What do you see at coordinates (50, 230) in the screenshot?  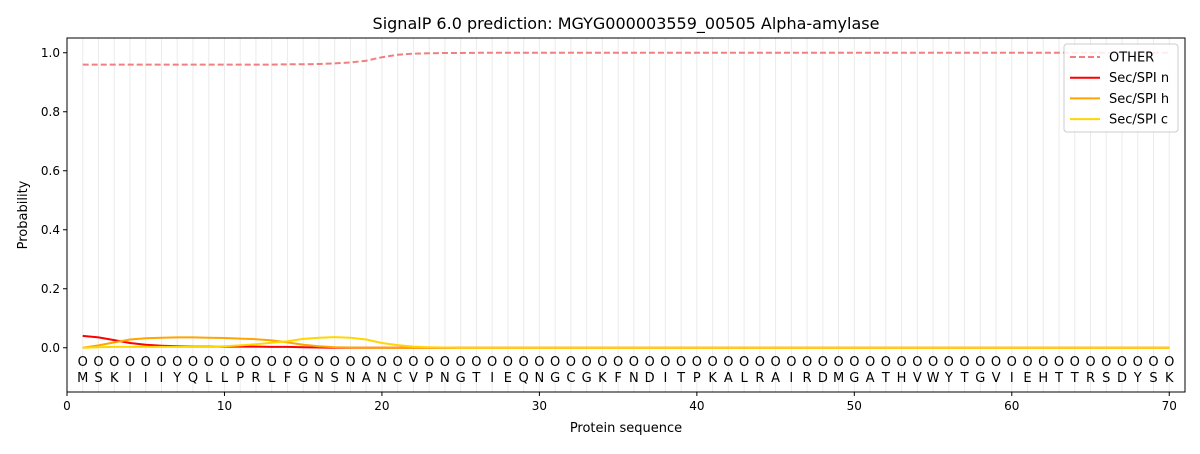 I see `y-tick-label: 0.4` at bounding box center [50, 230].